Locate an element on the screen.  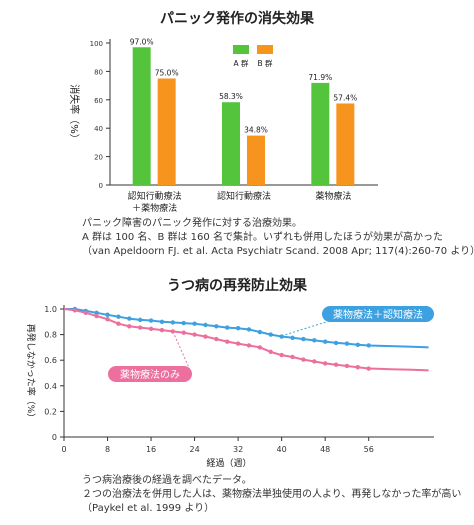
bar-data-label: 58.3% is located at coordinates (231, 96).